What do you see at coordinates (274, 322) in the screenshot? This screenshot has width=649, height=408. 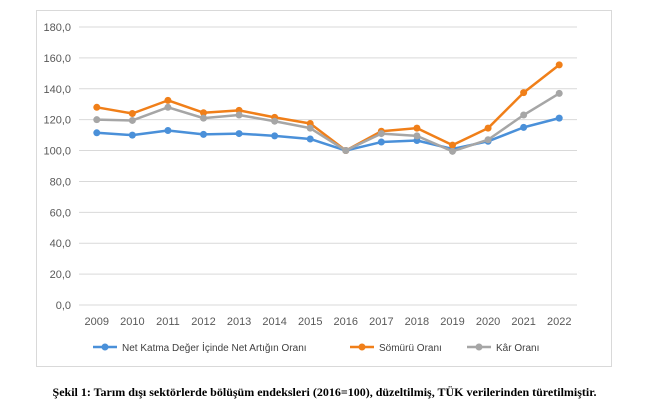 I see `x-tick-label: 2014` at bounding box center [274, 322].